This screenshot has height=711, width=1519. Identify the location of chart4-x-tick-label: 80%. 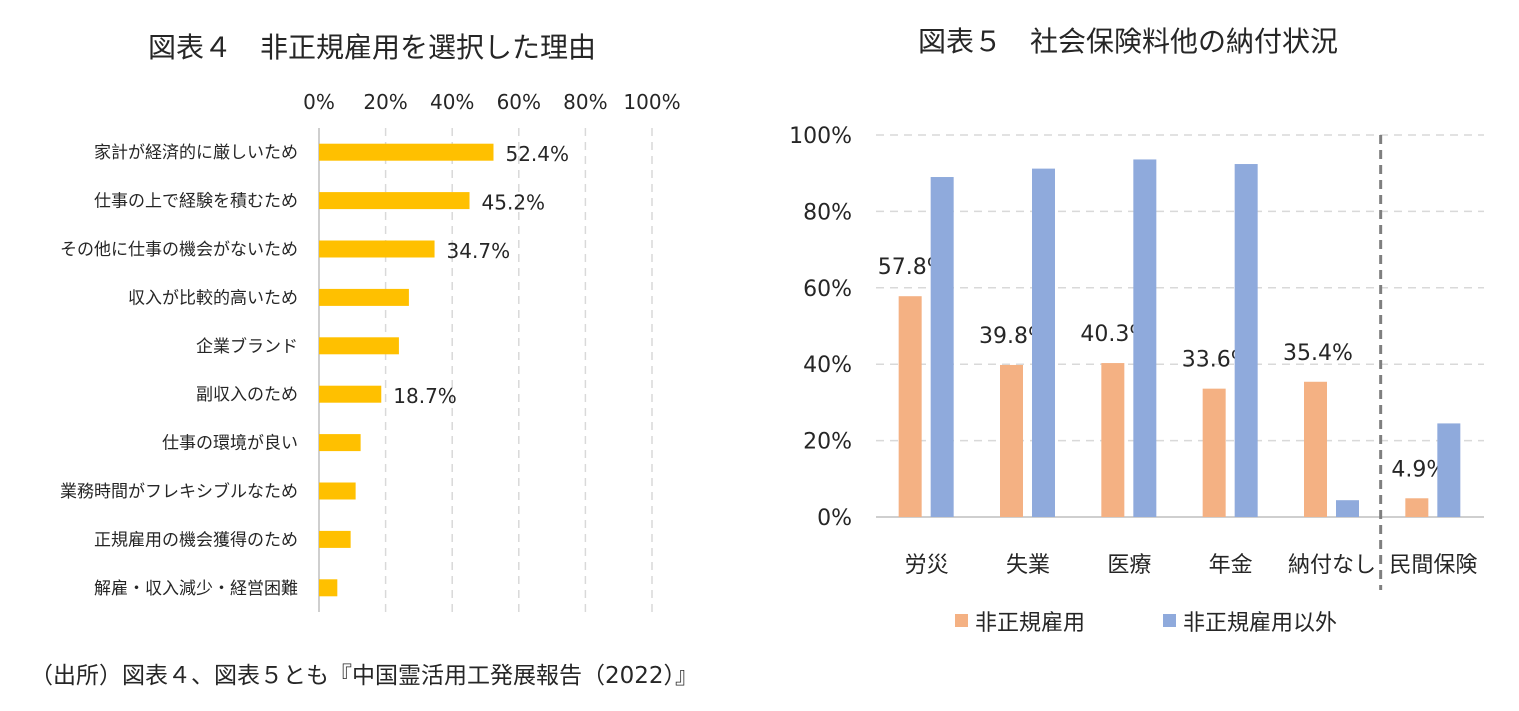
(585, 102).